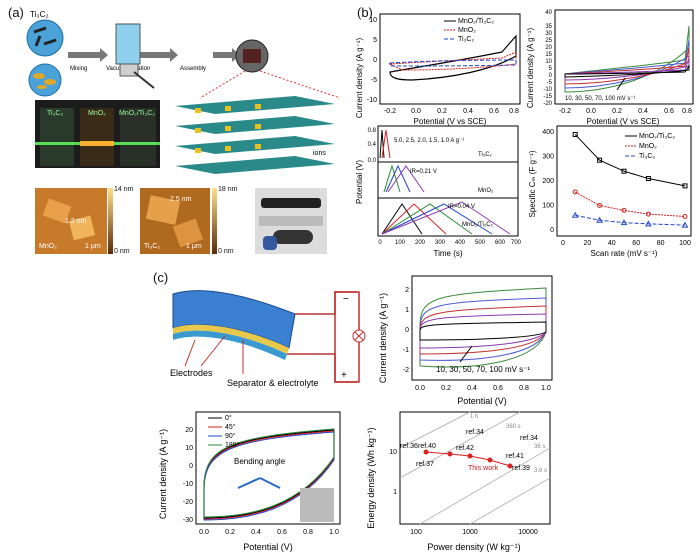 The image size is (700, 559). I want to click on device-schematic: − + Electrodes Separator & electrolyte, so click(268, 339).